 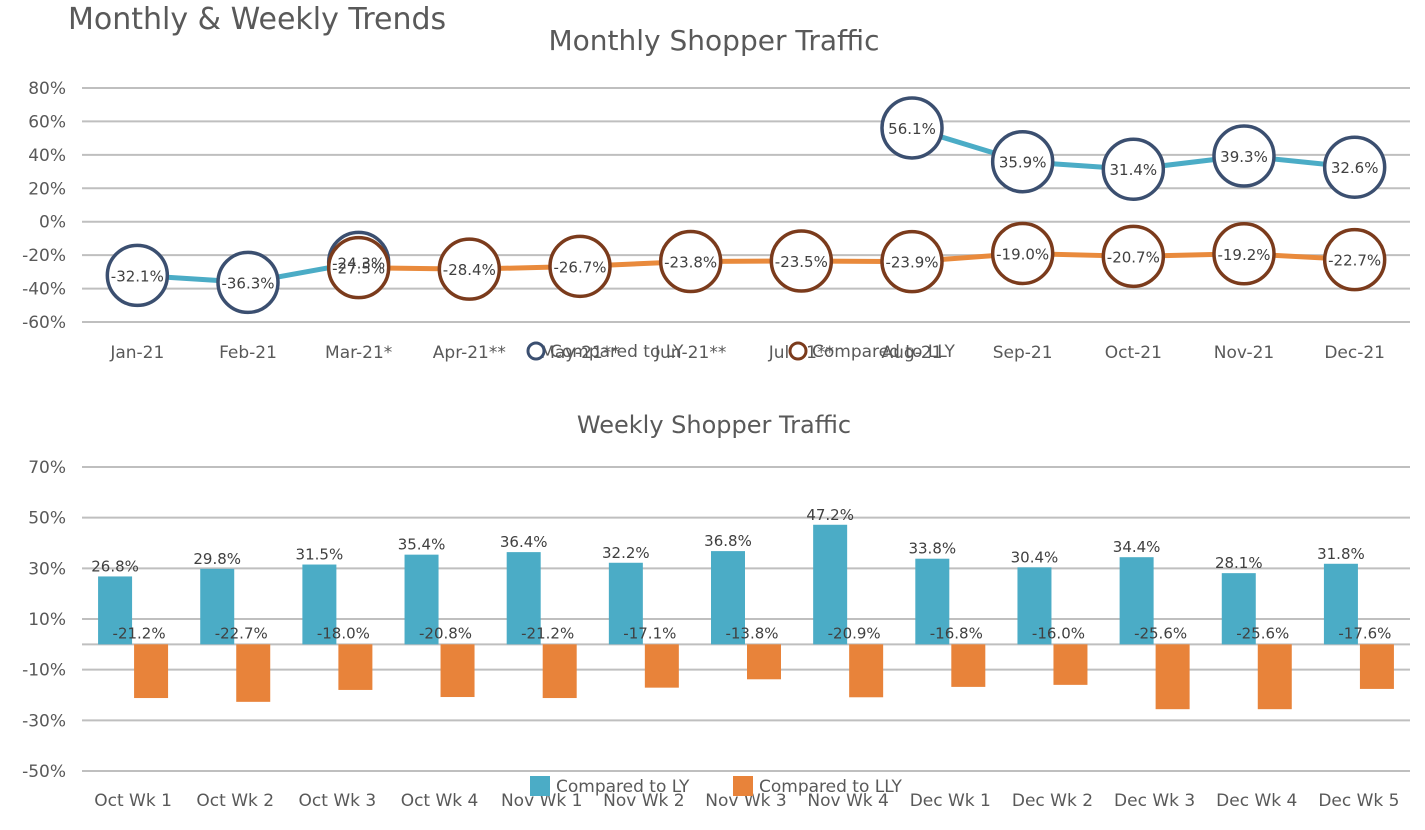 What do you see at coordinates (643, 801) in the screenshot?
I see `x-tick-label: Nov Wk 2` at bounding box center [643, 801].